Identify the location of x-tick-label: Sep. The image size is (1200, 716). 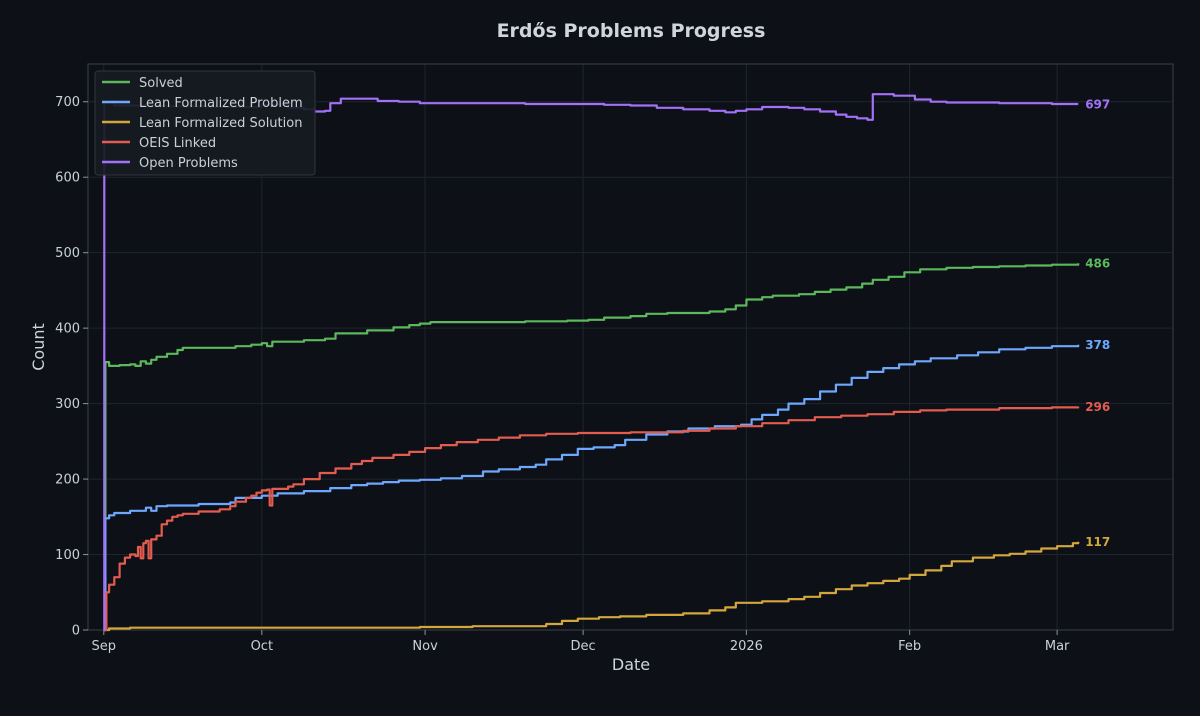
(104, 646).